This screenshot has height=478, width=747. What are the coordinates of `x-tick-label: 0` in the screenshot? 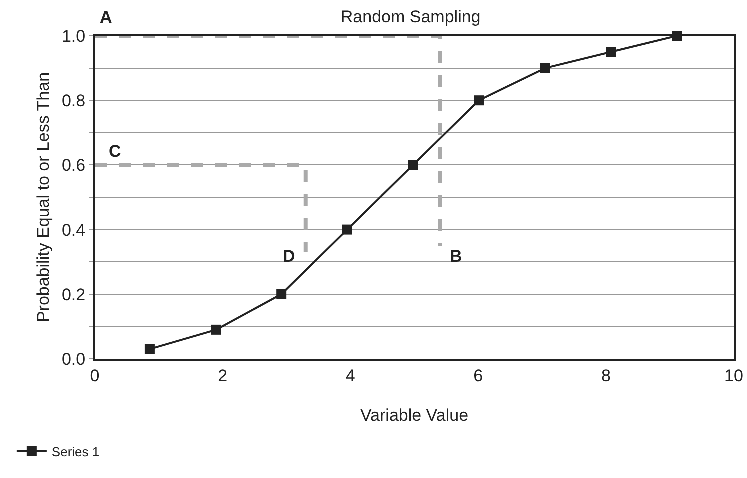 It's located at (95, 376).